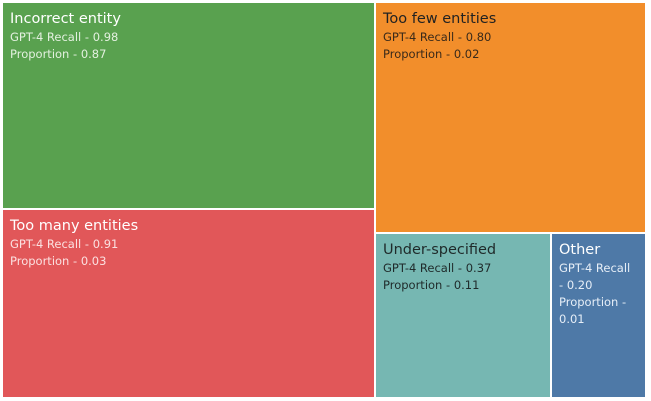  I want to click on tile-proportion-line: Proportion - 0.87, so click(188, 54).